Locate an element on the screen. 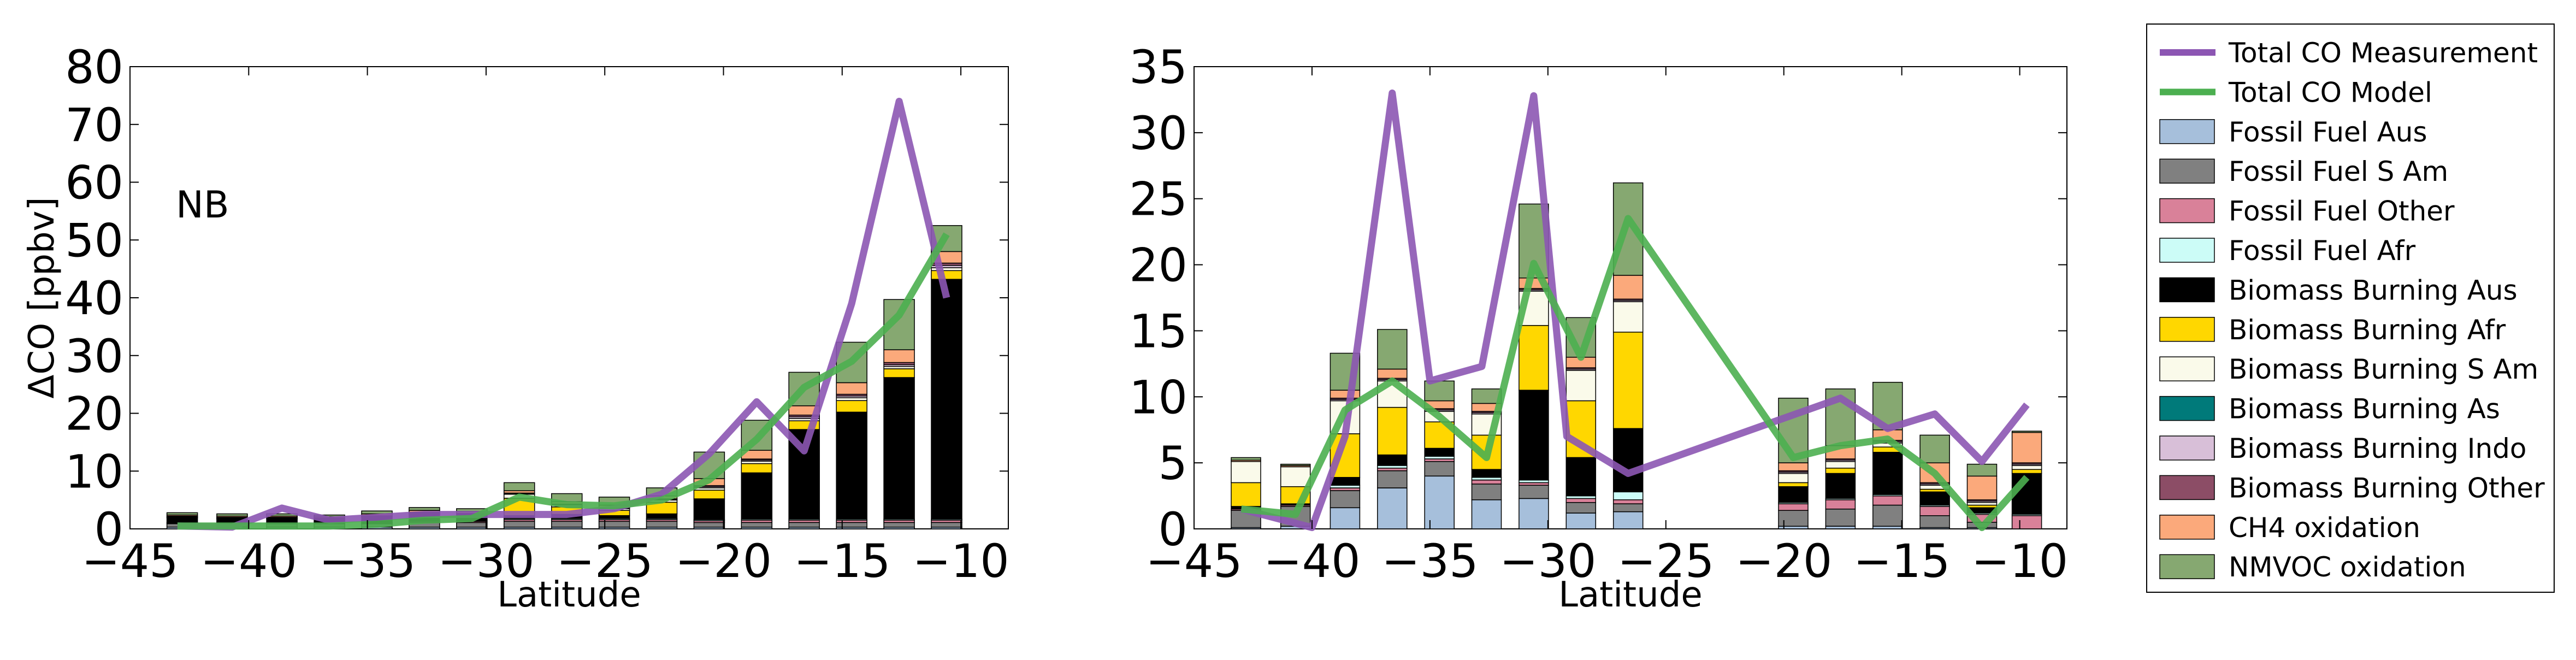  y-tick-label: 70 is located at coordinates (94, 125).